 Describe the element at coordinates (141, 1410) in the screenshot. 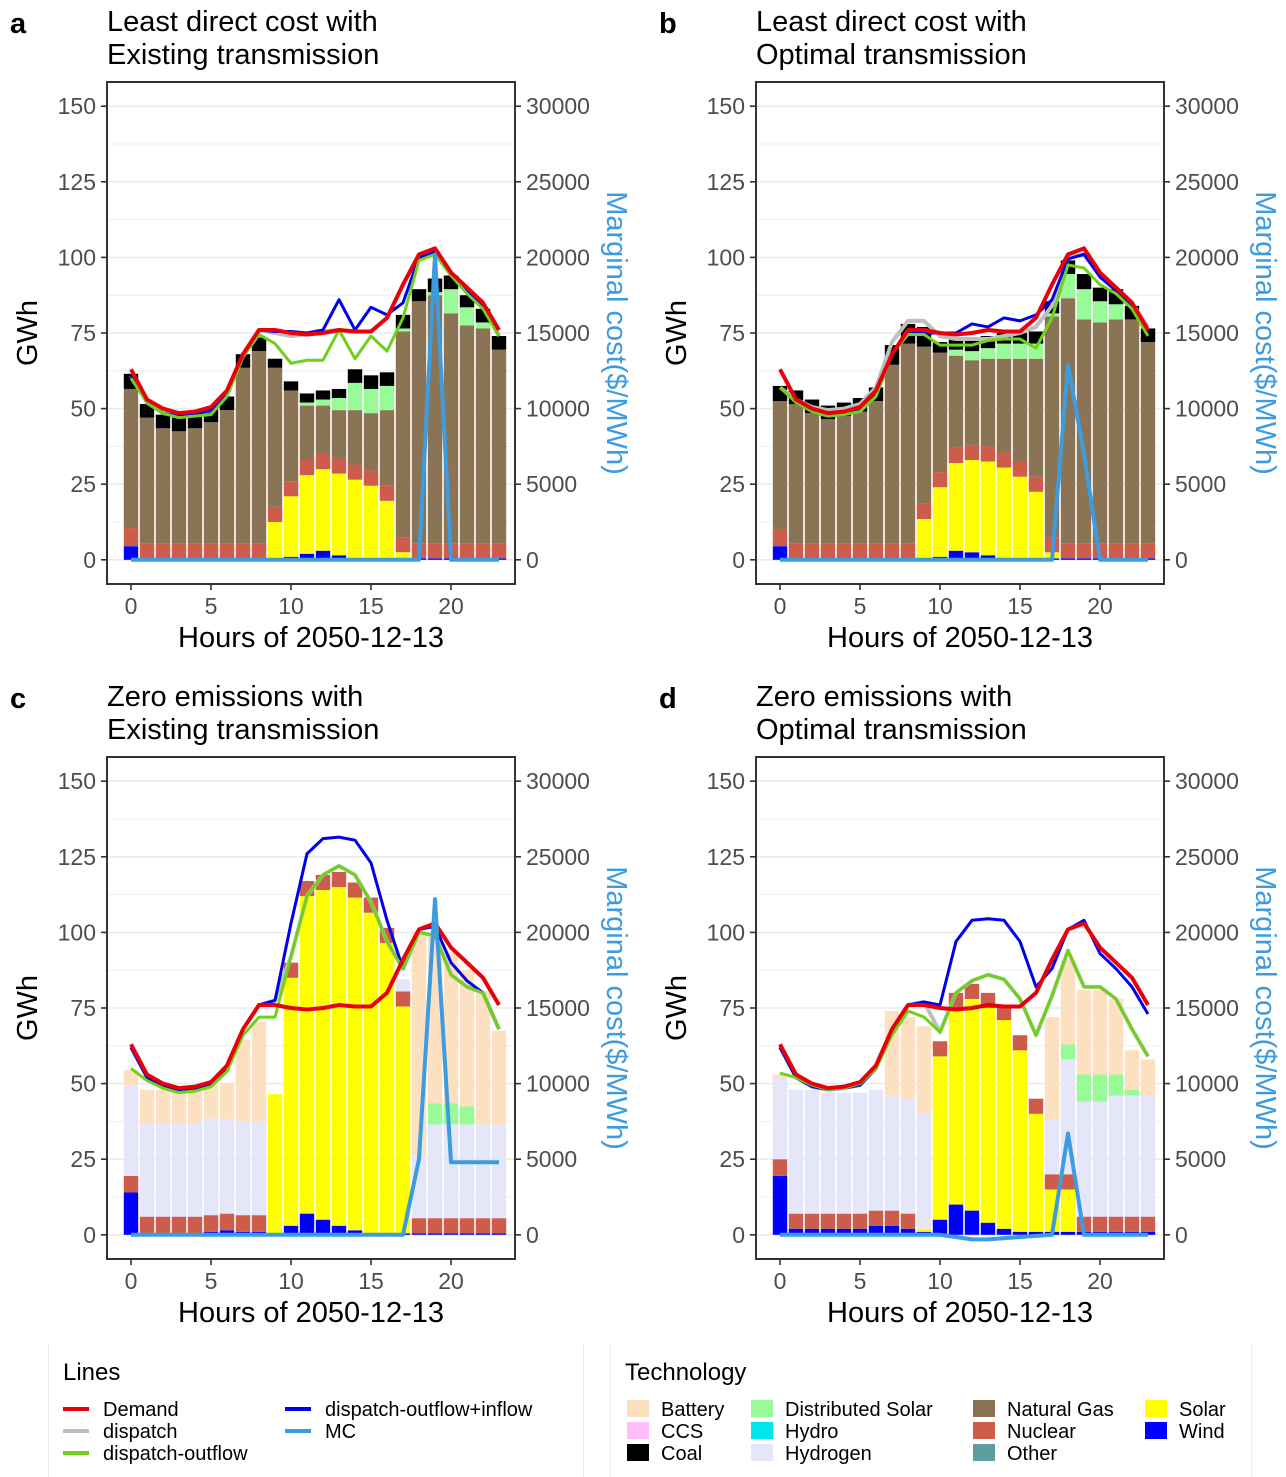

I see `legend-label: Demand` at that location.